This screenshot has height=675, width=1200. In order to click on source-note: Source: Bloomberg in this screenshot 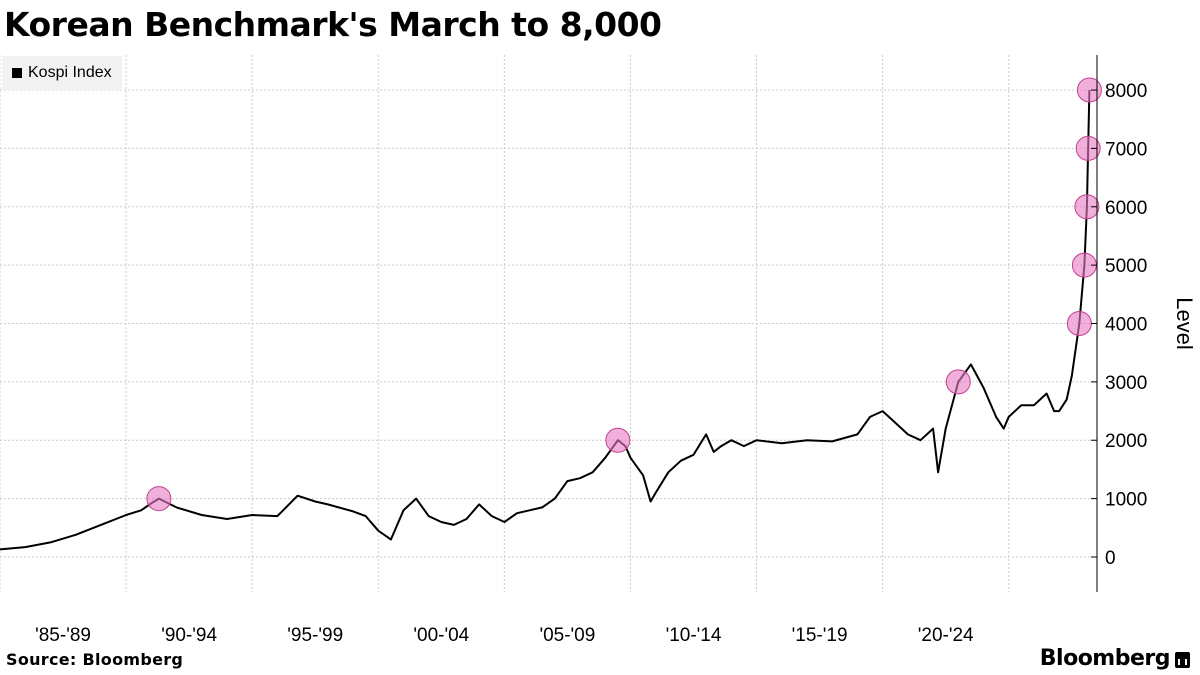, I will do `click(95, 659)`.